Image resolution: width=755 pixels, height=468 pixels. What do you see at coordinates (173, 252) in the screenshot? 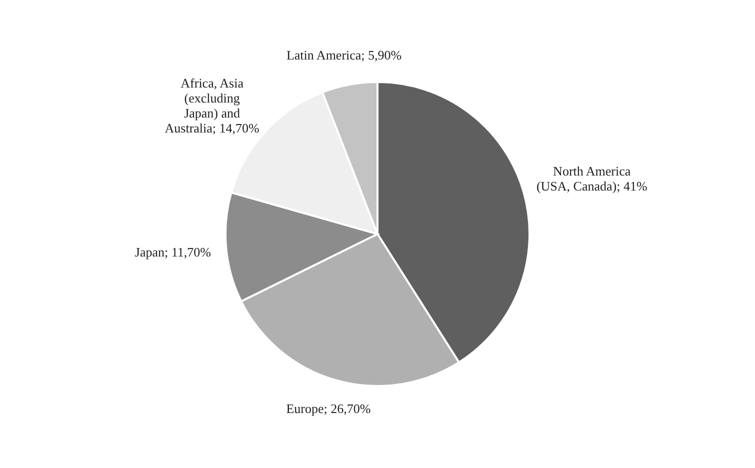
I see `slice-label: Japan; 11,70%` at bounding box center [173, 252].